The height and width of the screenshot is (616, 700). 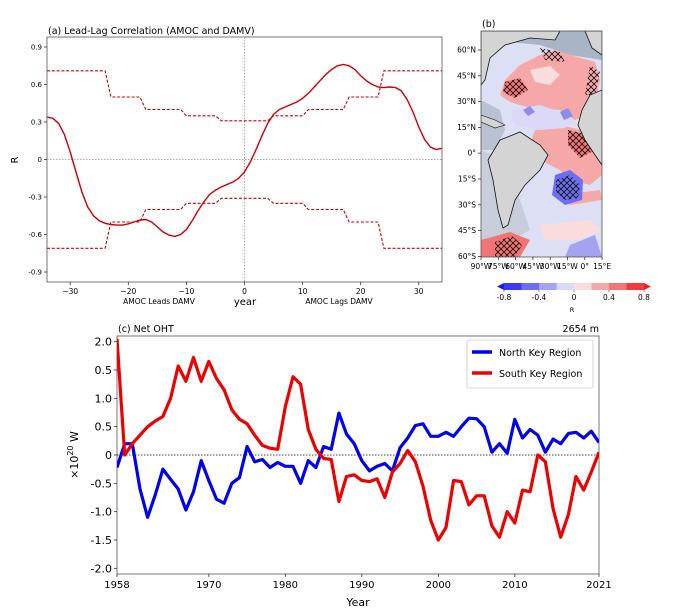 I want to click on x-tick-label: 1958, so click(x=116, y=585).